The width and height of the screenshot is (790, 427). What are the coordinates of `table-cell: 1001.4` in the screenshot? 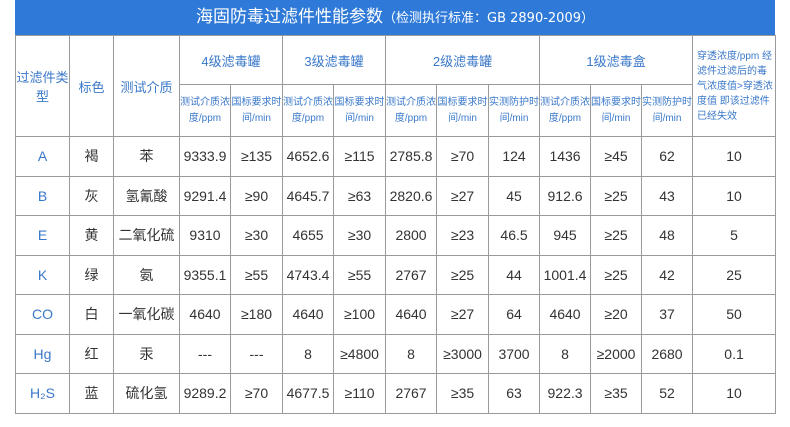 It's located at (565, 274).